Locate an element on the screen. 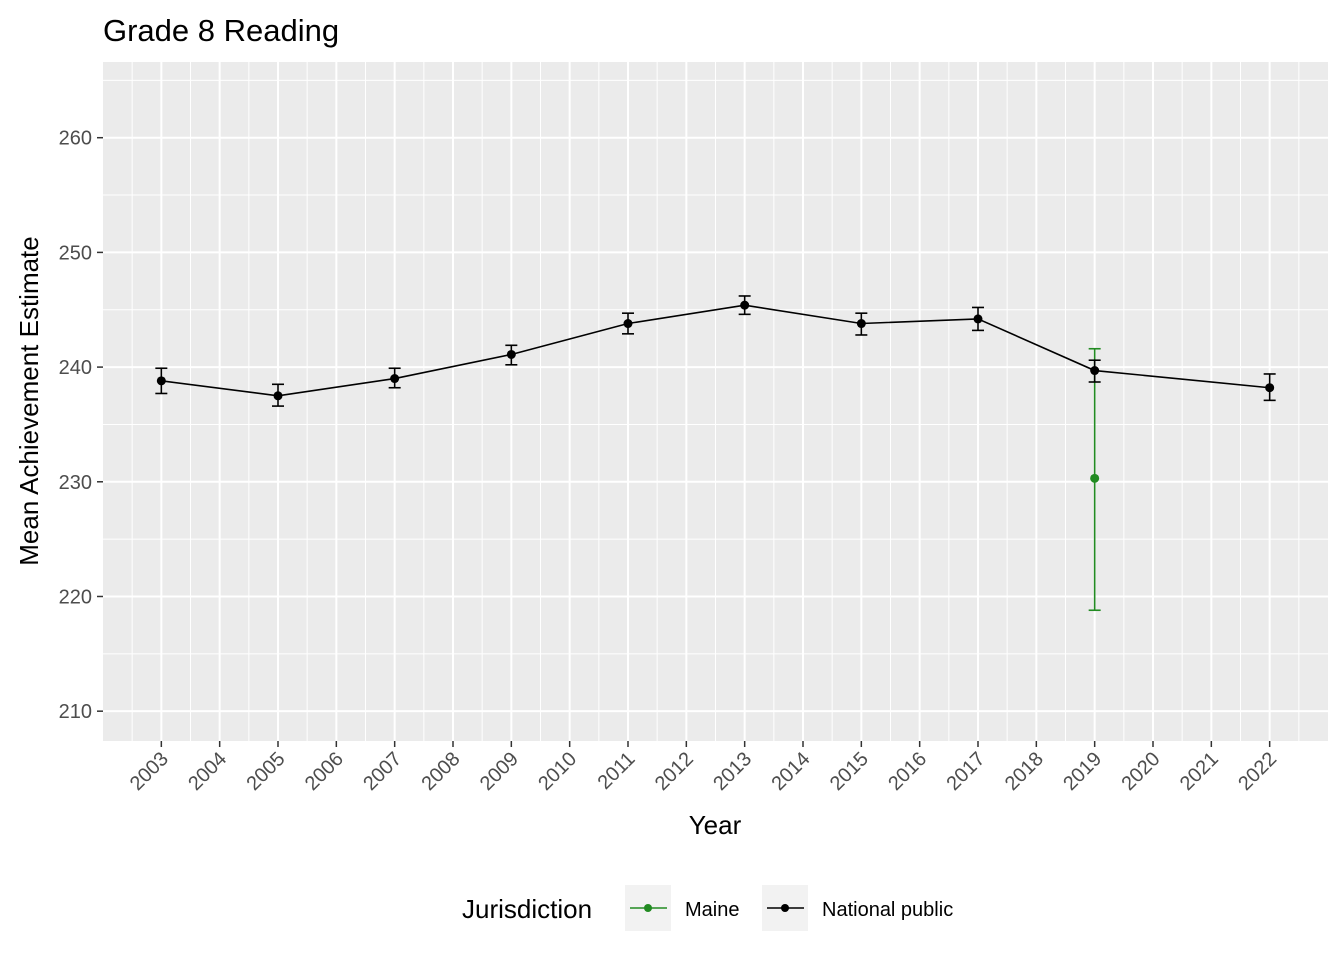 Image resolution: width=1344 pixels, height=960 pixels. x-tick-label: 2015 is located at coordinates (849, 771).